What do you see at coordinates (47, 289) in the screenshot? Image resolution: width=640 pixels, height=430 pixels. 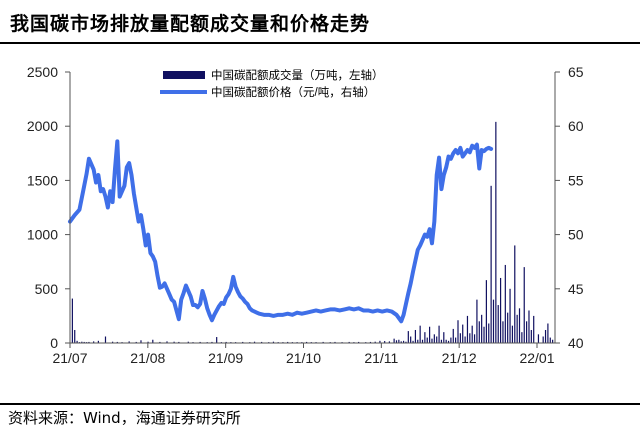 I see `y-left-tick-label: 500` at bounding box center [47, 289].